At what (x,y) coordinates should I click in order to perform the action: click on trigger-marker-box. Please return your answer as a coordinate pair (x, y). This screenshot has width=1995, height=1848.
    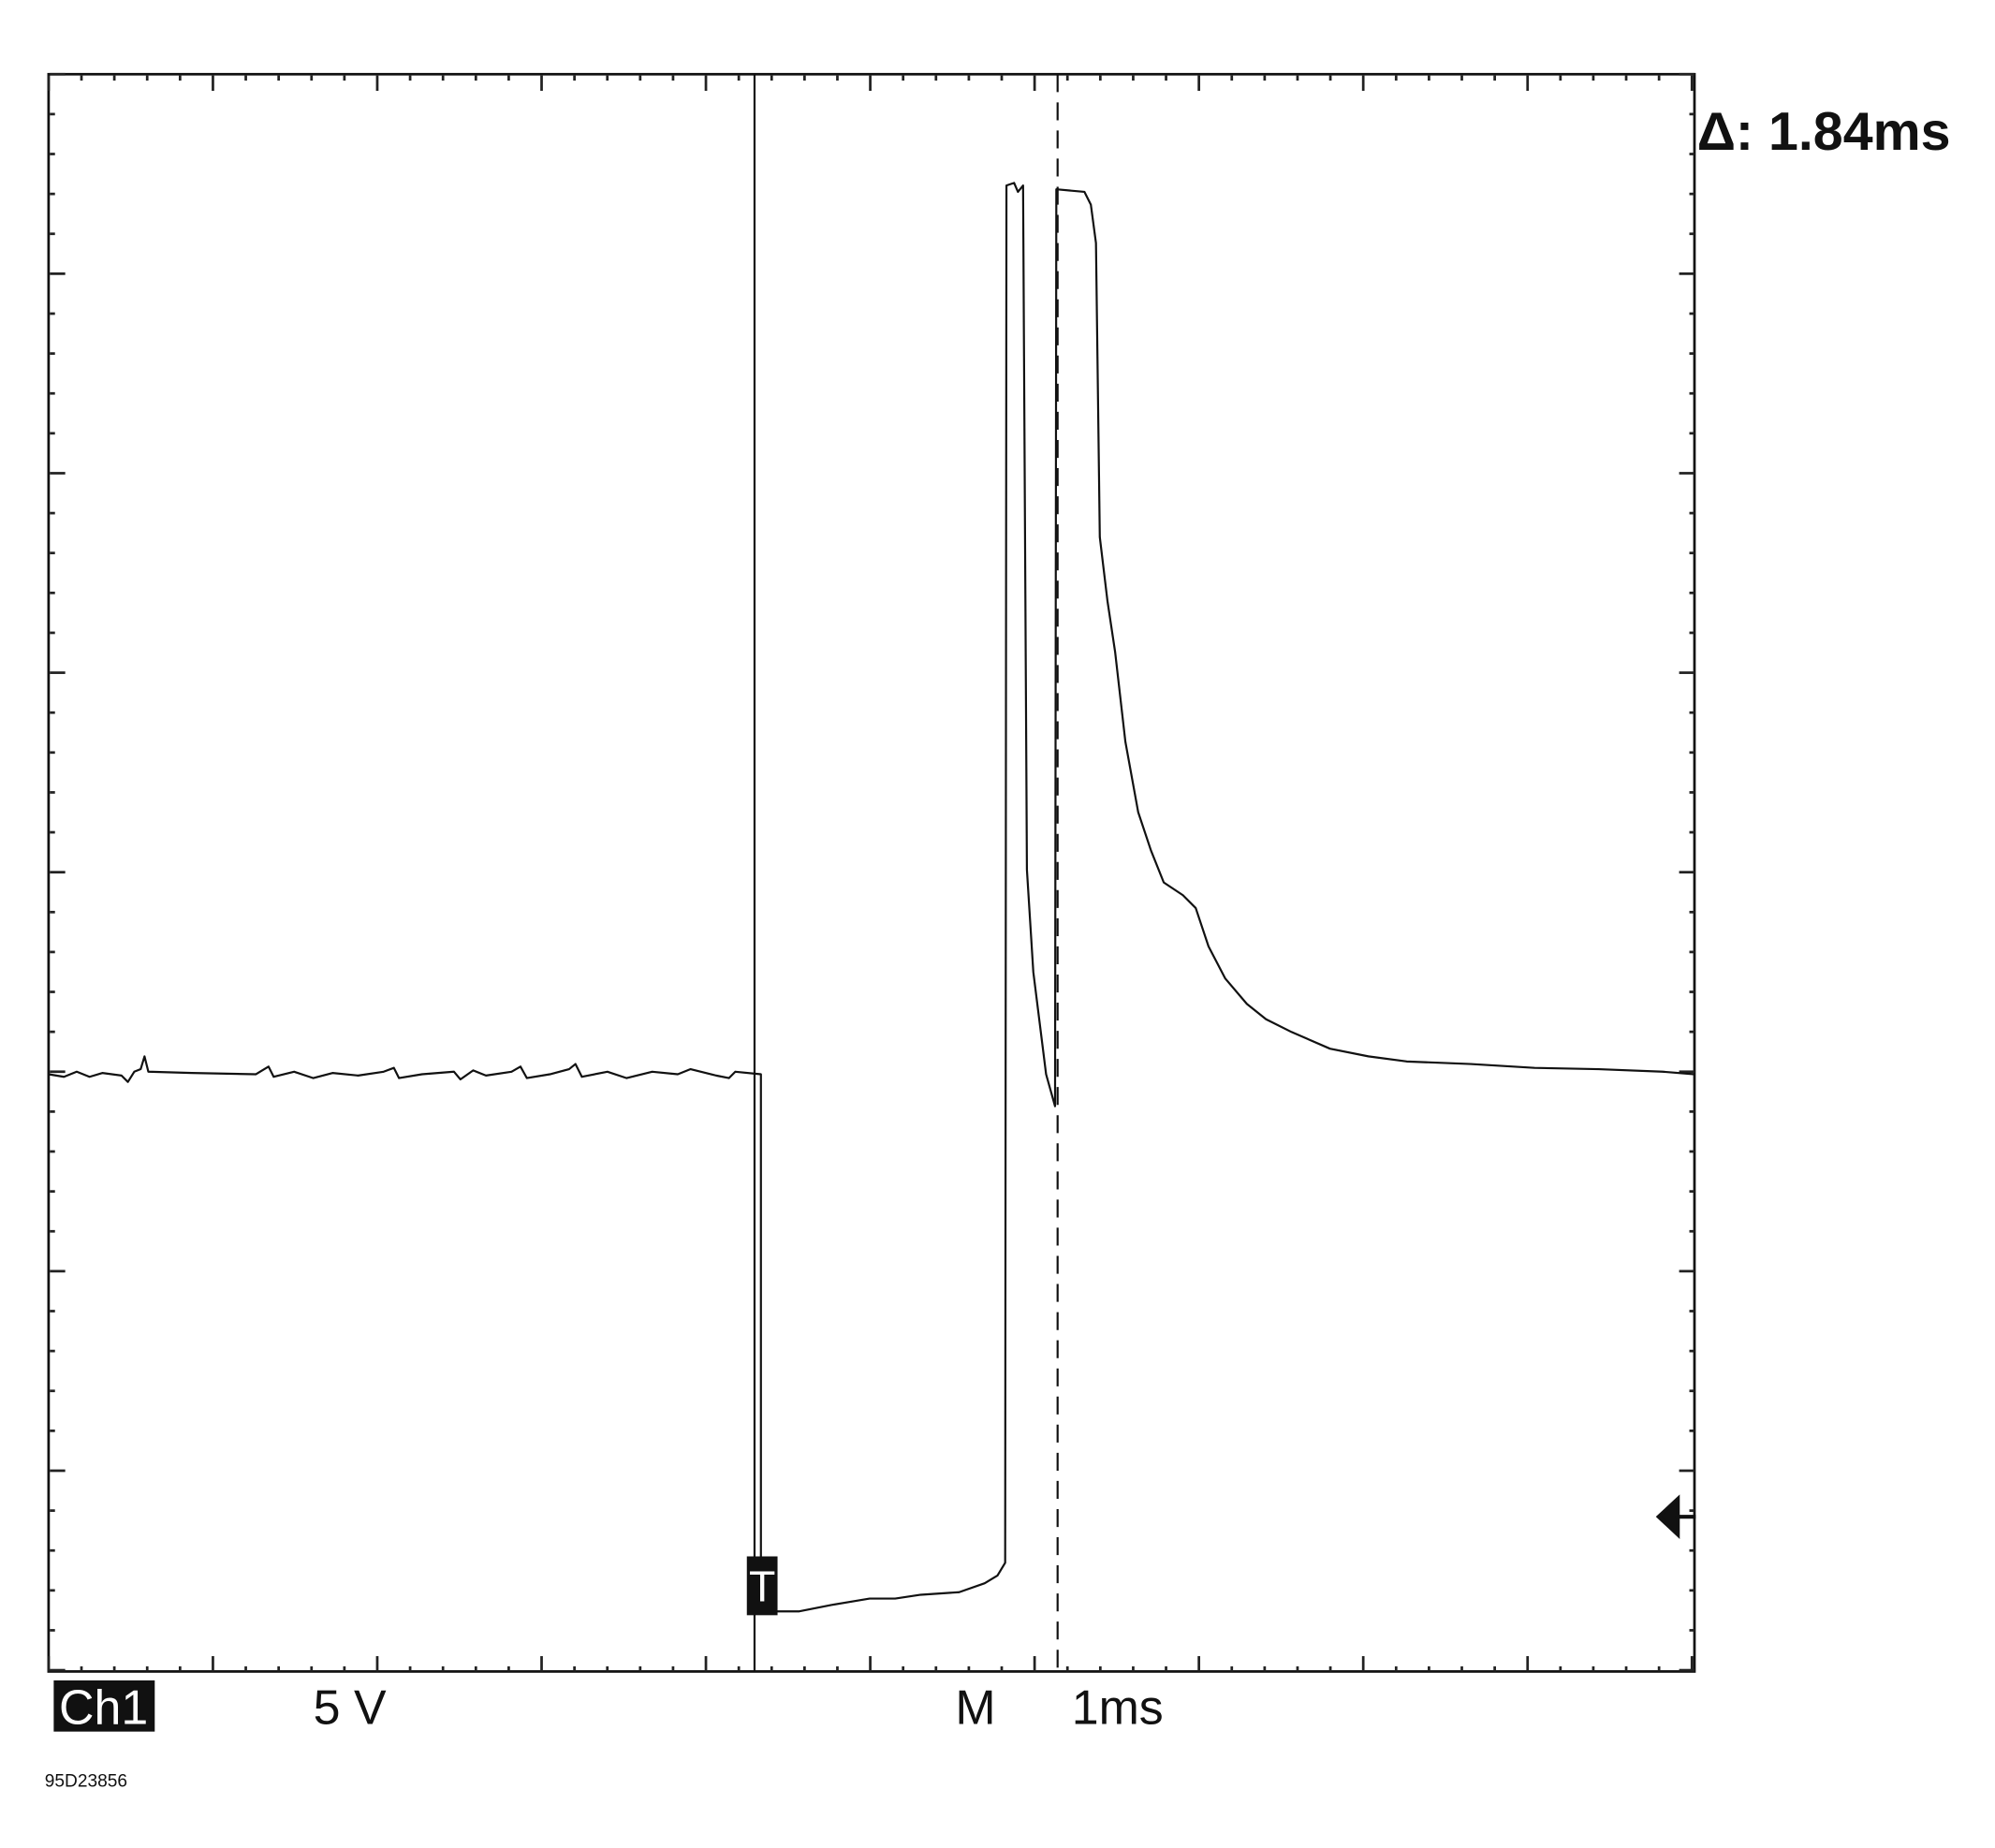
    Looking at the image, I should click on (762, 1586).